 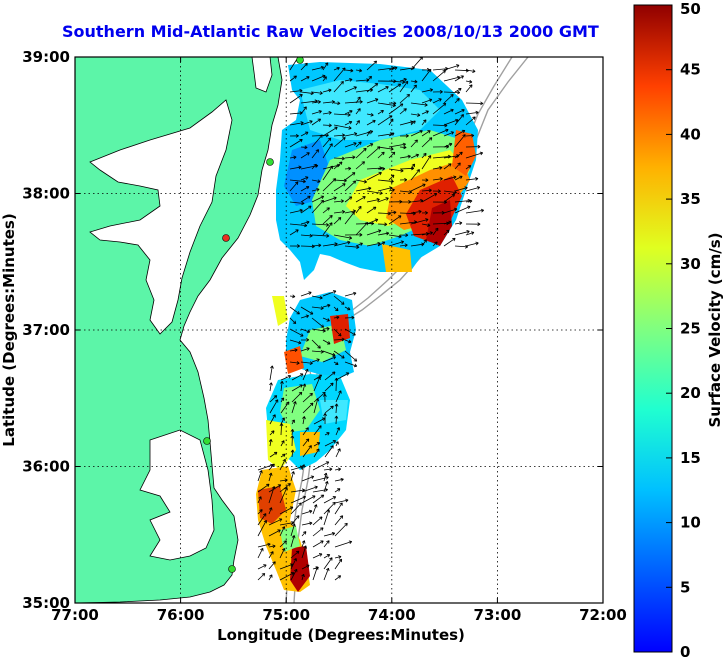 What do you see at coordinates (690, 9) in the screenshot?
I see `colorbar-tick-label: 50` at bounding box center [690, 9].